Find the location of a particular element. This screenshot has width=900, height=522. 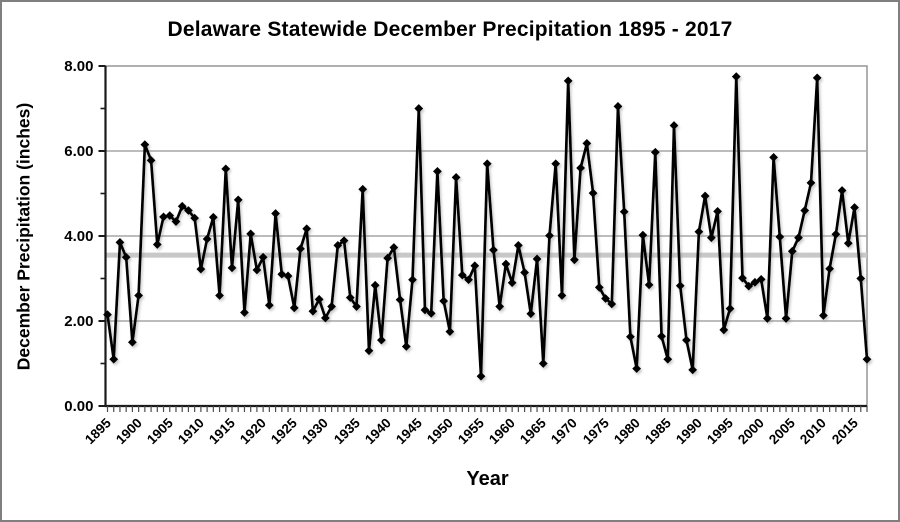

y-tick-label: 4.00 is located at coordinates (79, 236).